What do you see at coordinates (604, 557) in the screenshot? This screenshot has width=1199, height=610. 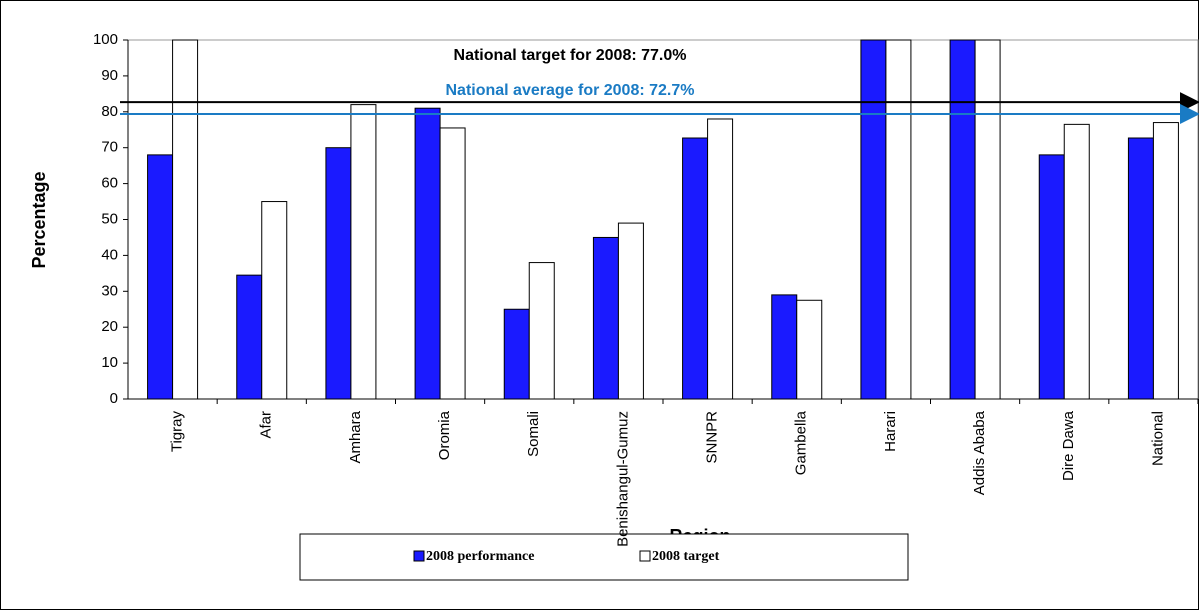 I see `legend` at bounding box center [604, 557].